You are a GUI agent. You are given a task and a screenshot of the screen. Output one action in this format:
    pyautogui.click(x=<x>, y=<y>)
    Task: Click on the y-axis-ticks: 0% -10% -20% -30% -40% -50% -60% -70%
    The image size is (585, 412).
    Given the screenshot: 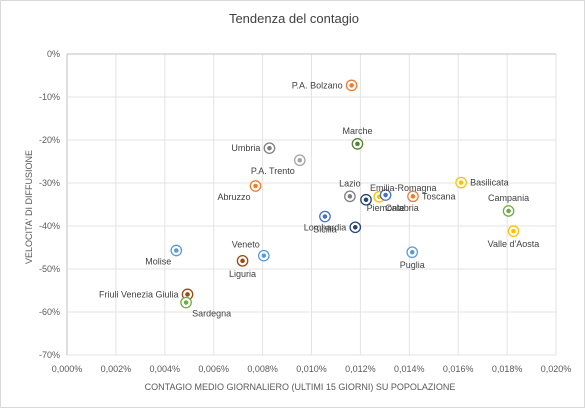 What is the action you would take?
    pyautogui.click(x=49, y=204)
    